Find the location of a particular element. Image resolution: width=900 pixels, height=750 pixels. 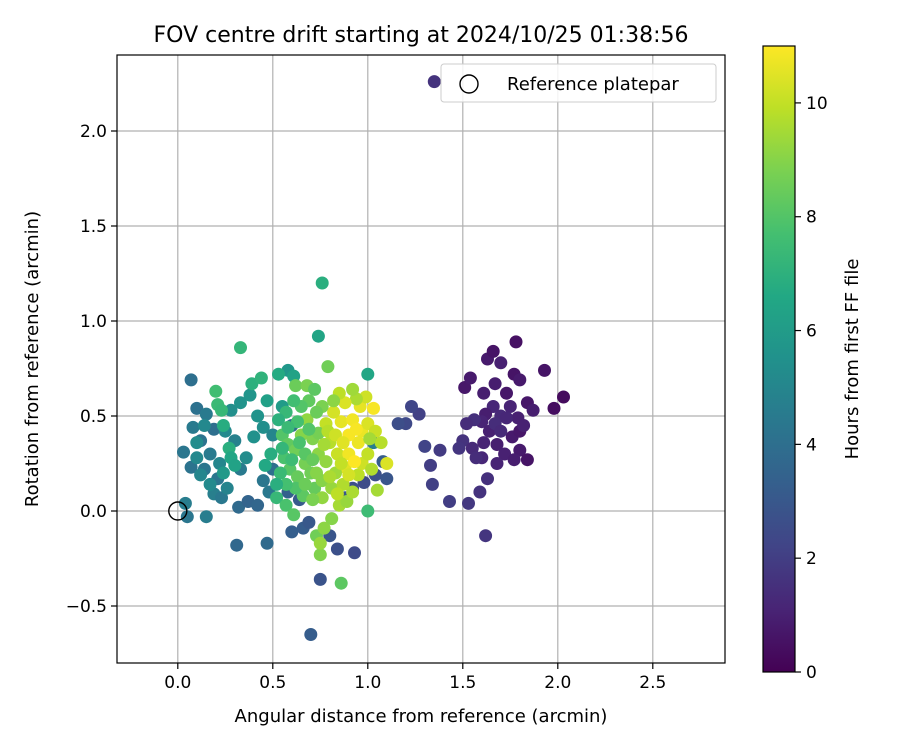

colorbar-tick-label: 2 is located at coordinates (811, 559).